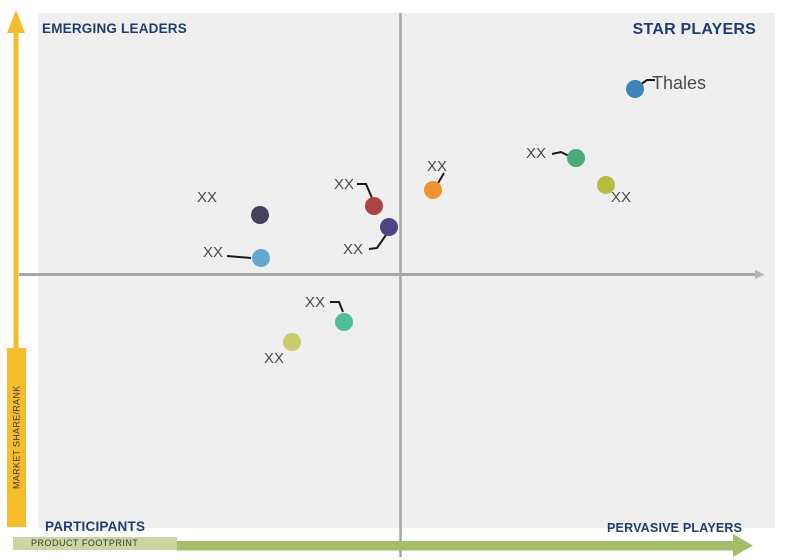 Image resolution: width=785 pixels, height=560 pixels. I want to click on data-point-label-thales: Thales, so click(679, 83).